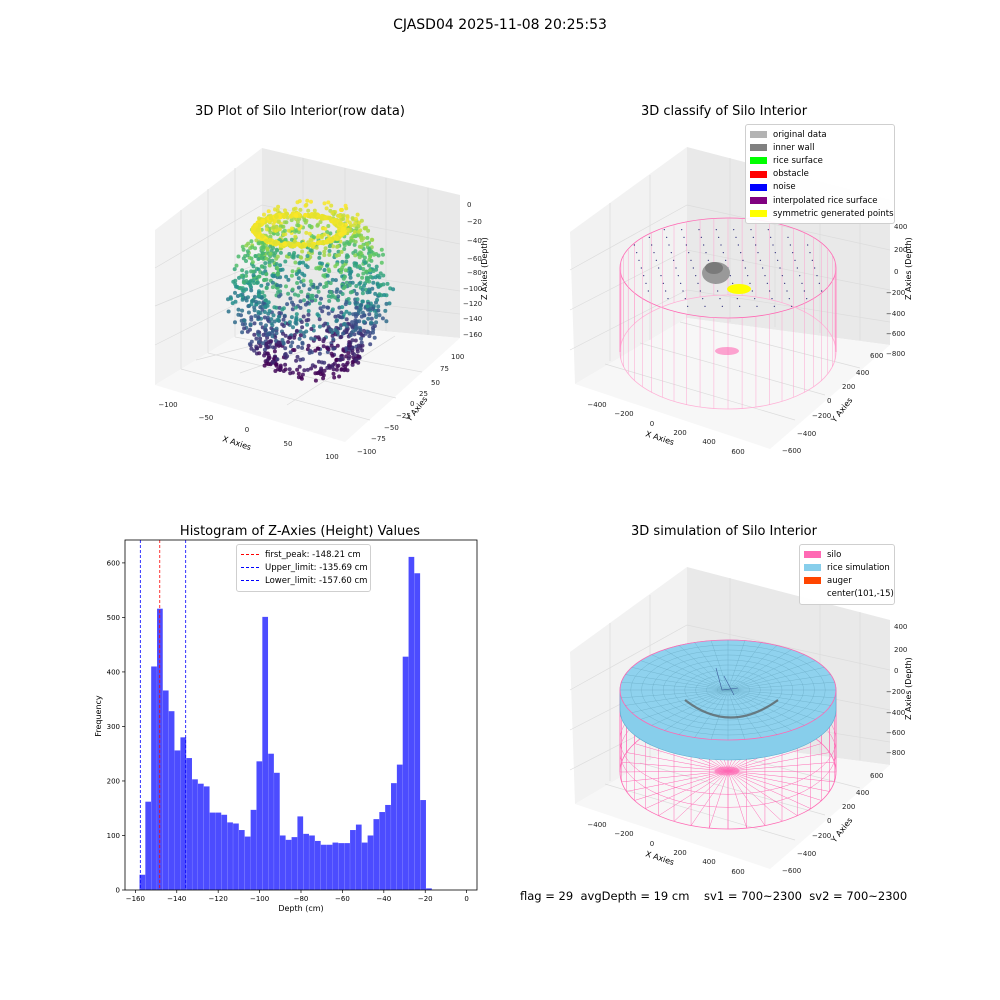 This screenshot has height=1000, width=1000. What do you see at coordinates (829, 821) in the screenshot?
I see `sim-y-tick: 0` at bounding box center [829, 821].